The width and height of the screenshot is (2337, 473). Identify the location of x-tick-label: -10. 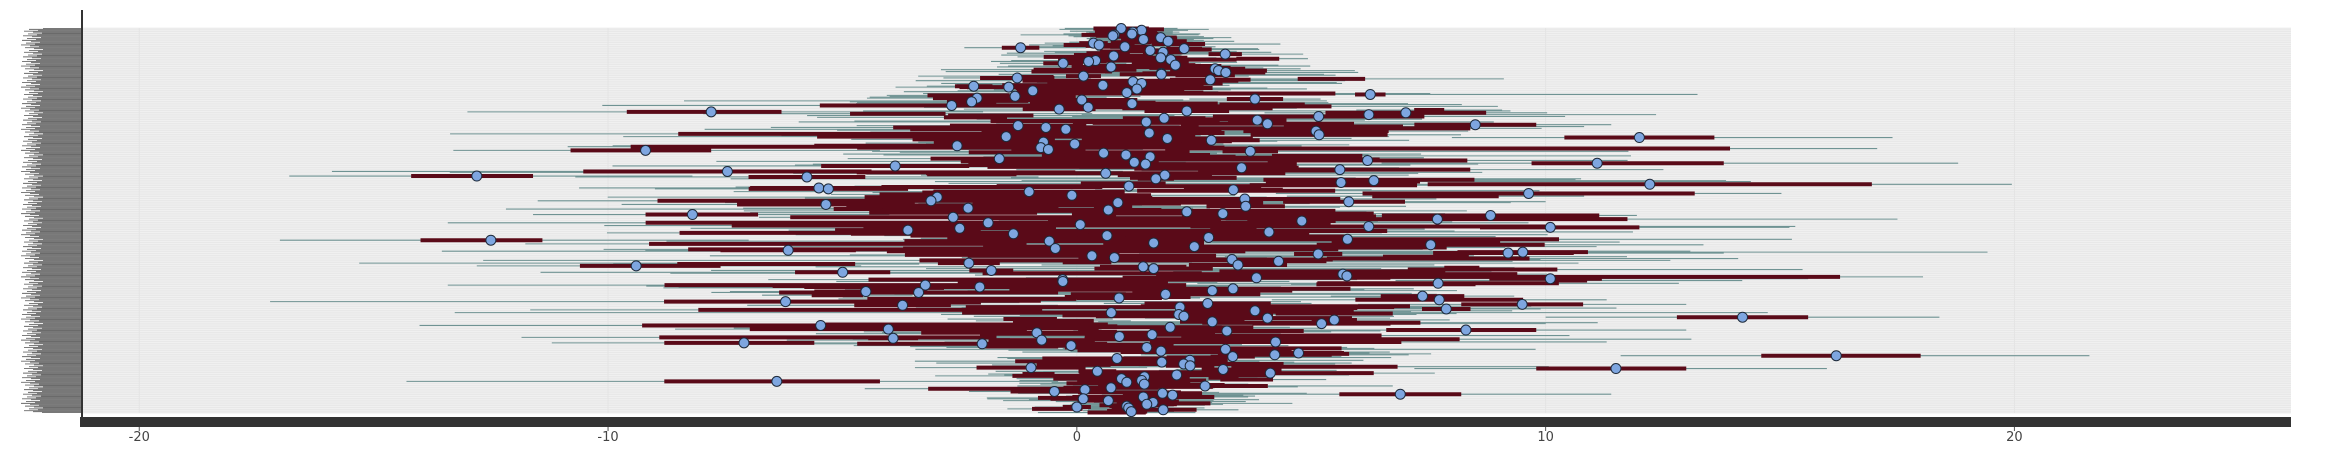
(607, 437).